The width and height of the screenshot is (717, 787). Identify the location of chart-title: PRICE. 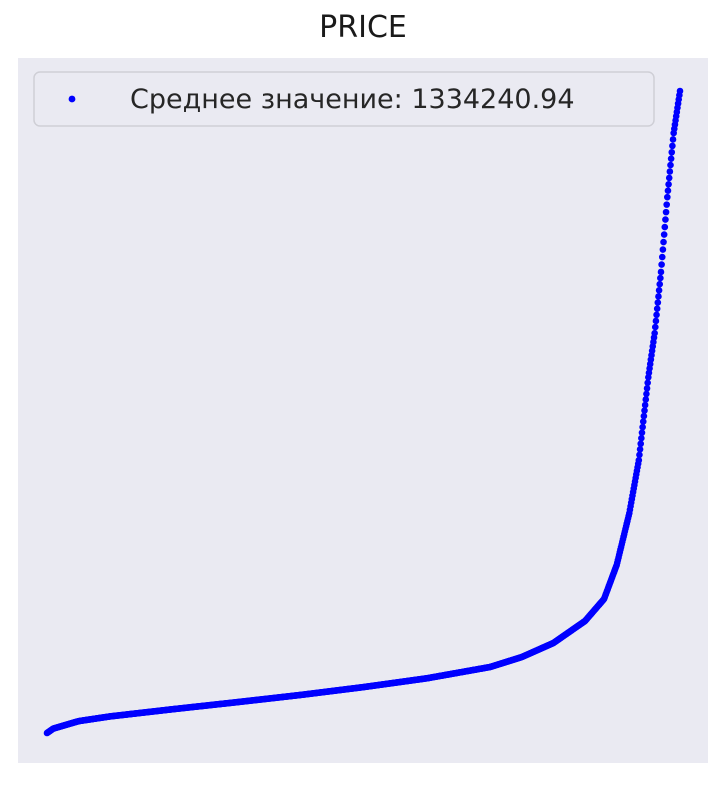
(363, 27).